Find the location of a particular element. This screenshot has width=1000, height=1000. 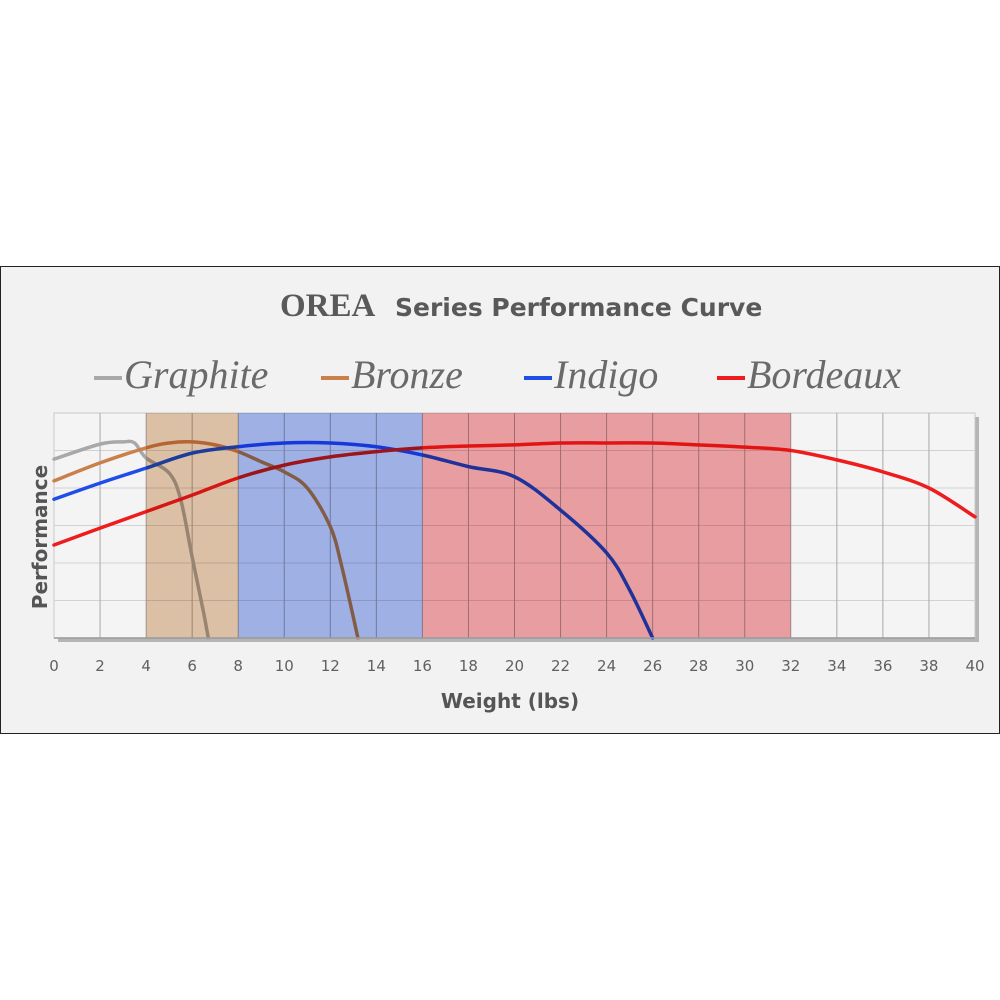

x-tick-label: 20 is located at coordinates (514, 666).